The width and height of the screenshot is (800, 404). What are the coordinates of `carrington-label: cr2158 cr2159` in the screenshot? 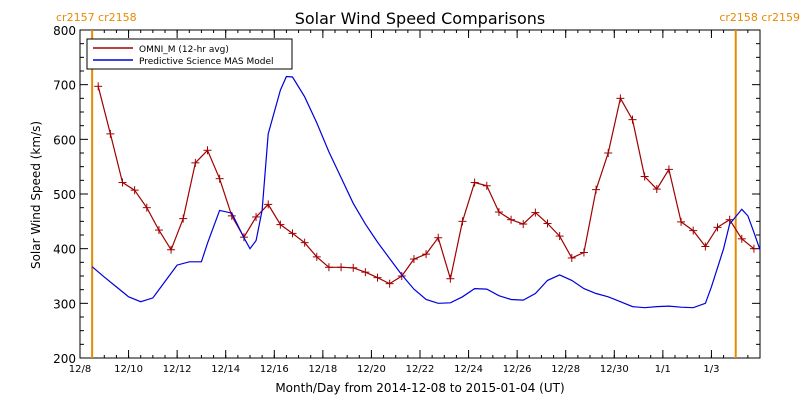 It's located at (759, 17).